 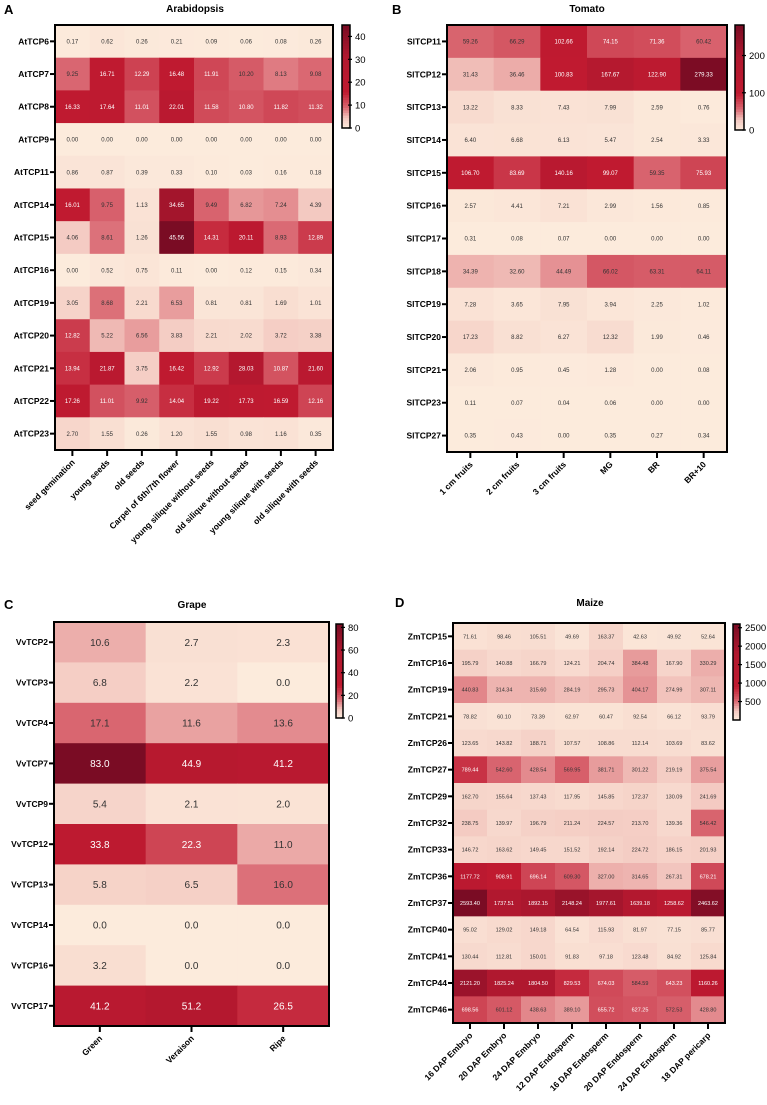 I want to click on cell-value-label: 1.56, so click(x=657, y=207).